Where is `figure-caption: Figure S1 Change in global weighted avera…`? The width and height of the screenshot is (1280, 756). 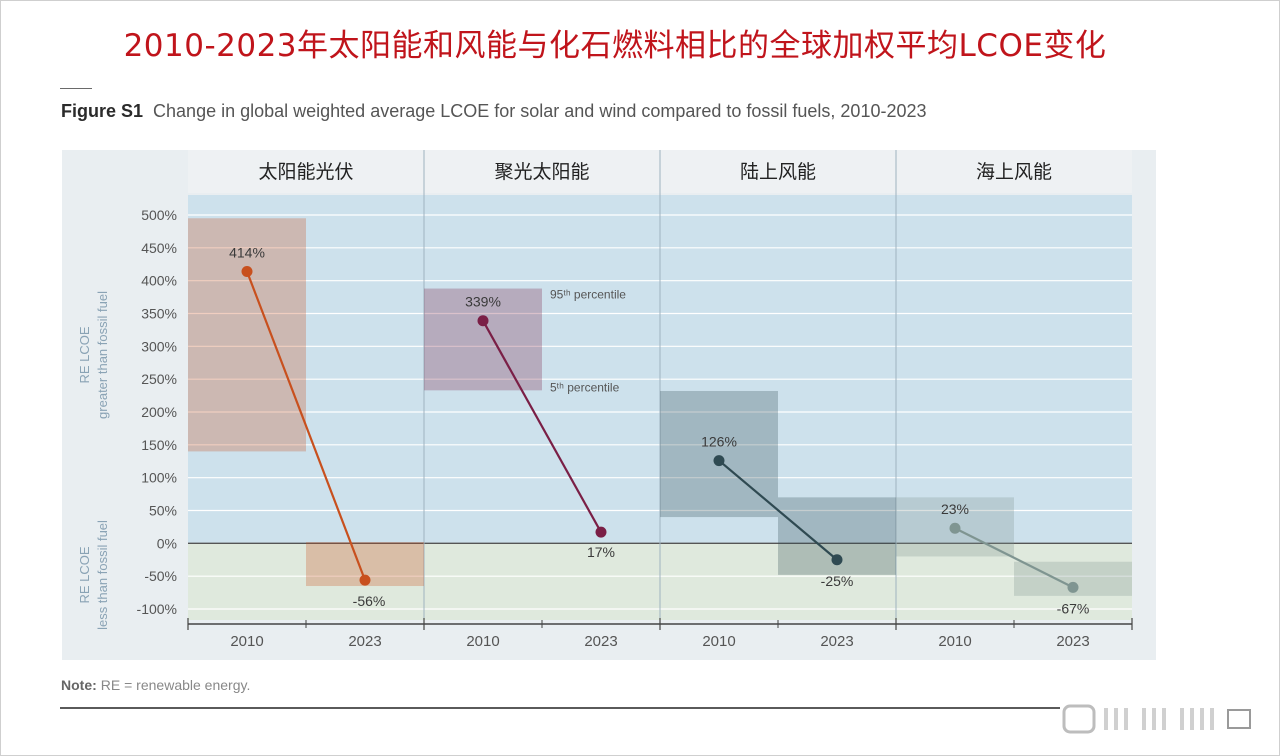 figure-caption: Figure S1 Change in global weighted avera… is located at coordinates (494, 111).